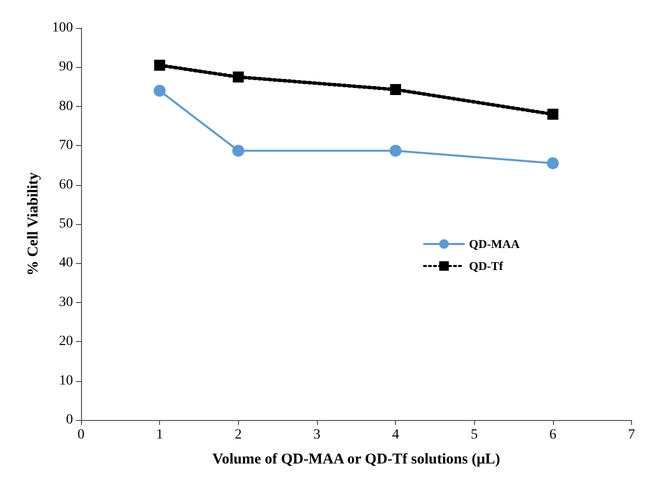 The width and height of the screenshot is (646, 482). What do you see at coordinates (62, 28) in the screenshot?
I see `y-tick-label: 100` at bounding box center [62, 28].